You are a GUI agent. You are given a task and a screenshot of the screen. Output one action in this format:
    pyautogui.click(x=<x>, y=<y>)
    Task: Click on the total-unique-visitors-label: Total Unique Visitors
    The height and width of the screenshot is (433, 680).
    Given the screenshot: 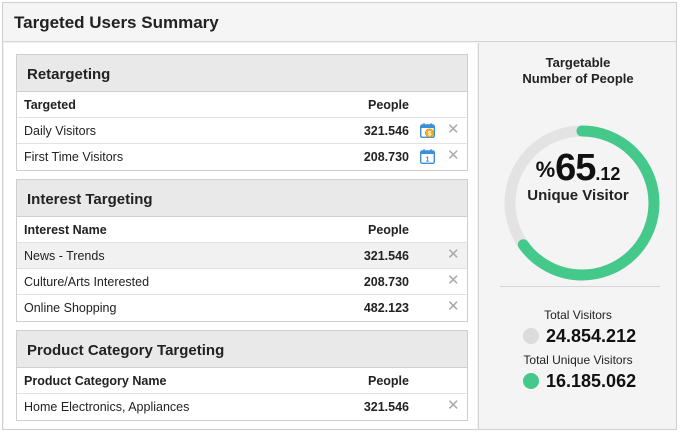 What is the action you would take?
    pyautogui.click(x=578, y=360)
    